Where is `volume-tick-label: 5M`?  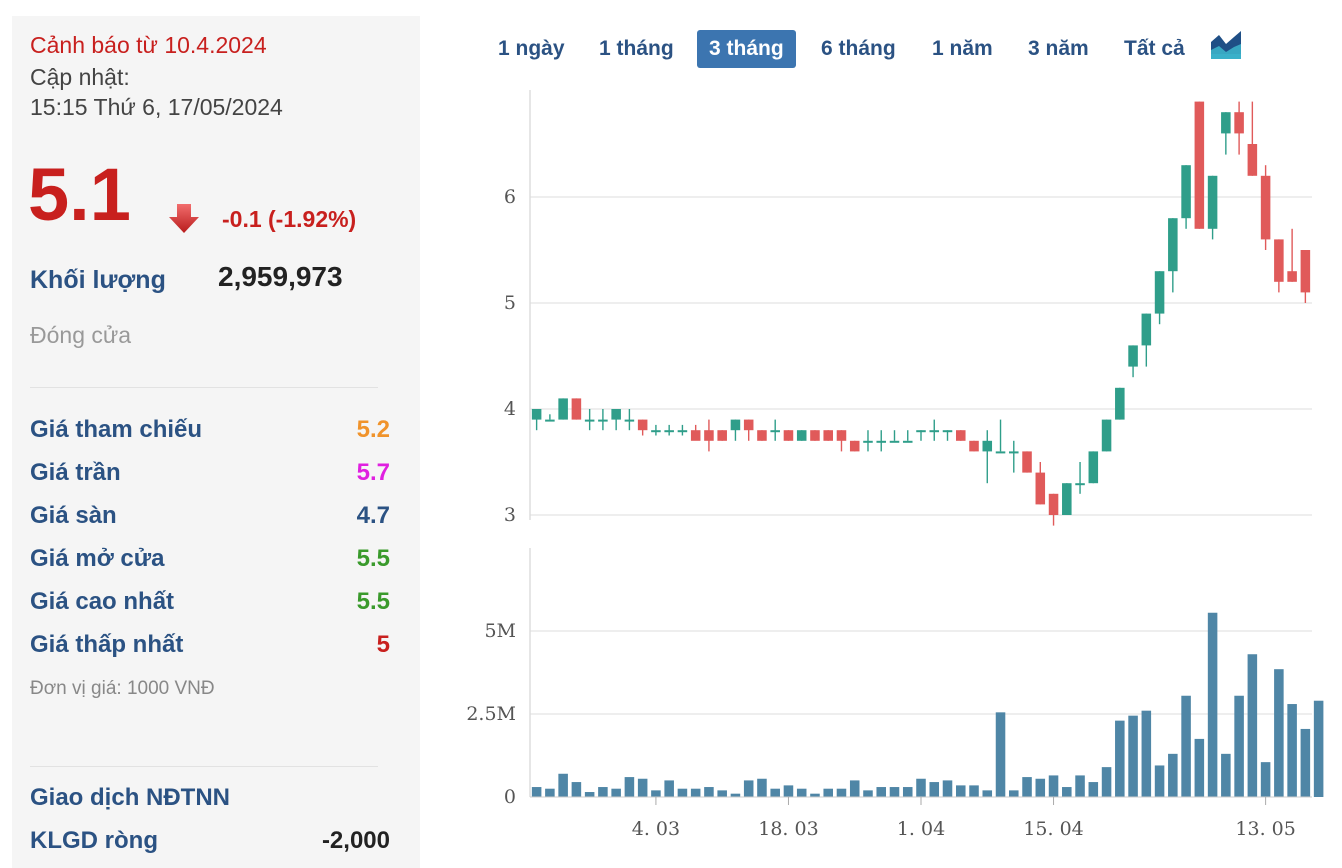 volume-tick-label: 5M is located at coordinates (500, 631).